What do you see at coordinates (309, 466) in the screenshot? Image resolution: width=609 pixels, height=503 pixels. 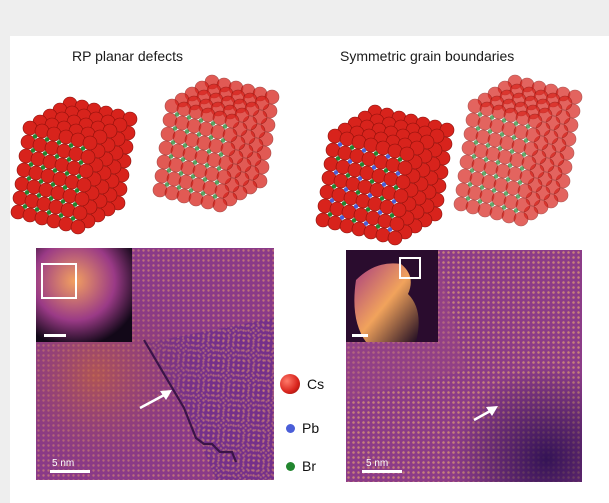 I see `legend-label-br: Br` at bounding box center [309, 466].